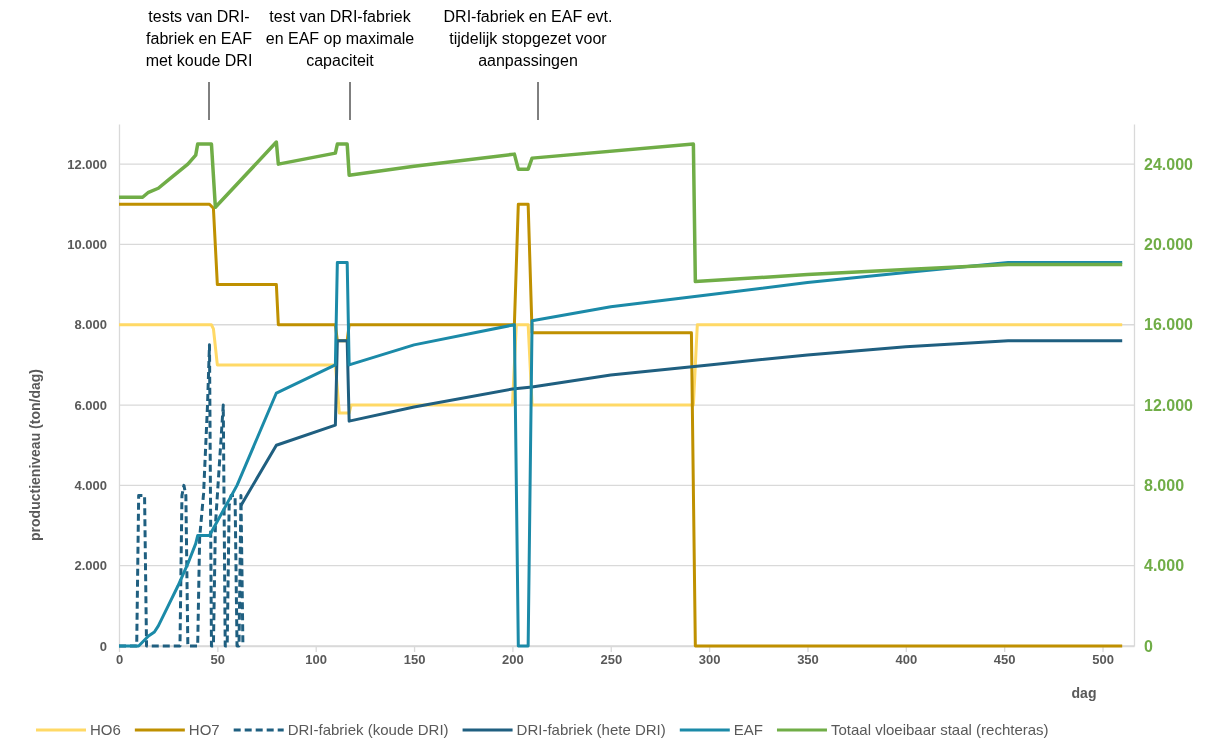 This screenshot has height=754, width=1222. Describe the element at coordinates (1169, 245) in the screenshot. I see `y2-tick-label: 20.000` at that location.